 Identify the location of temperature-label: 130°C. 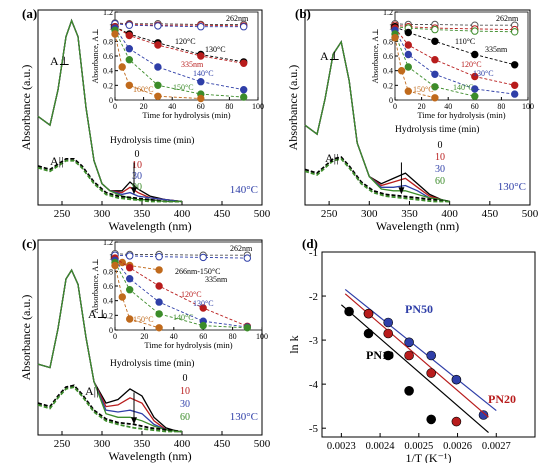
(244, 417).